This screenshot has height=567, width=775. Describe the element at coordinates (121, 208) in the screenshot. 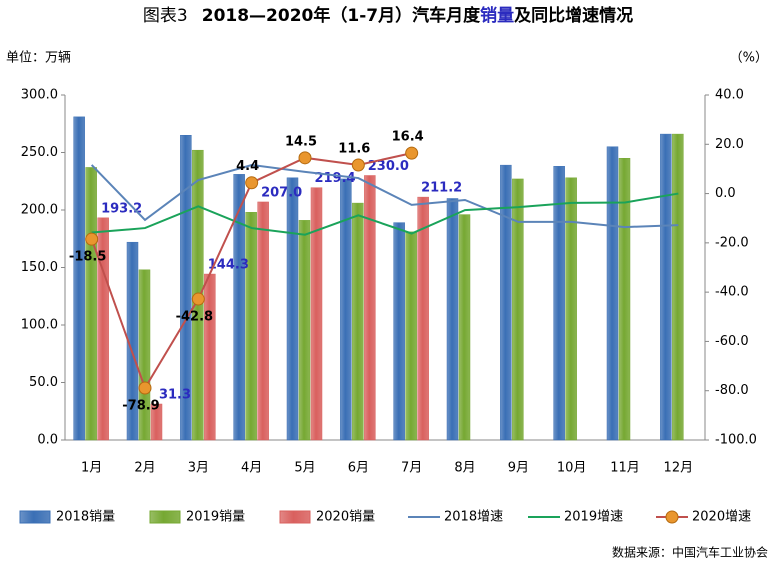

I see `data-label: 193.2` at that location.